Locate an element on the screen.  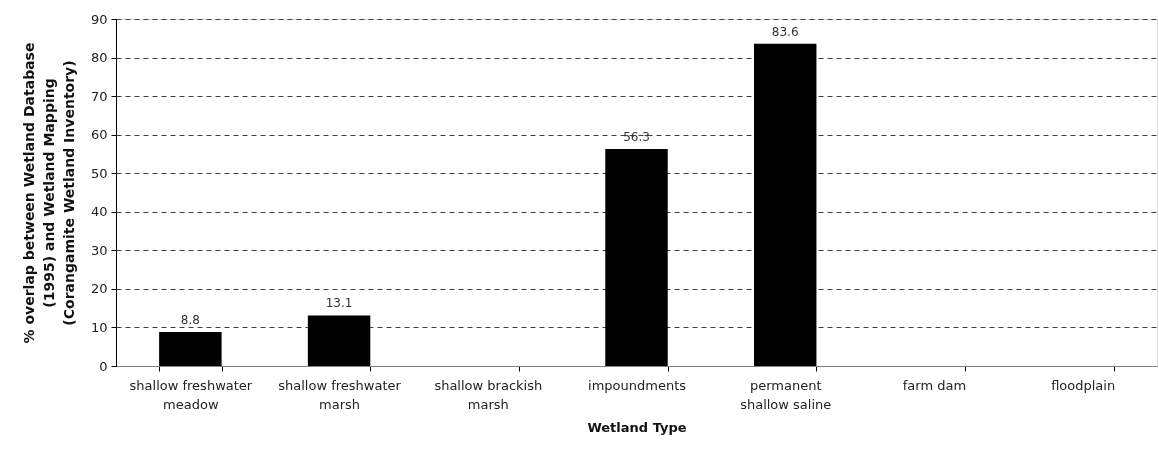
x-tick-label: impoundments is located at coordinates (637, 385).